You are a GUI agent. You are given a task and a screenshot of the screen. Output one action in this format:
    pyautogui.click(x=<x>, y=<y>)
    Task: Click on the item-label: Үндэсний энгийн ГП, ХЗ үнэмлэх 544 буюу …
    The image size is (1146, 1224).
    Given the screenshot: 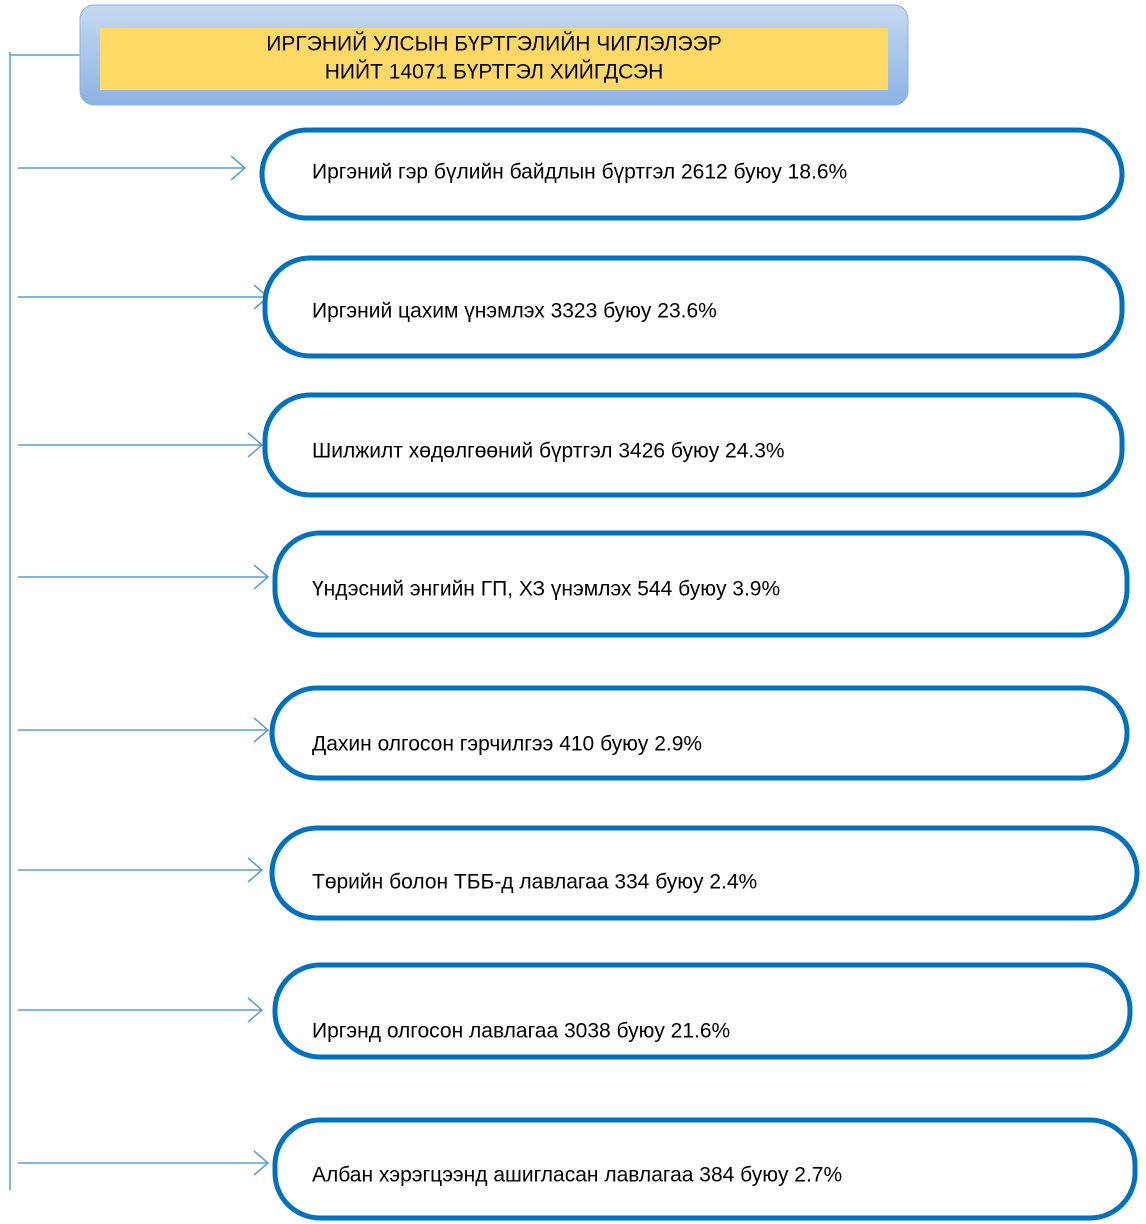 What is the action you would take?
    pyautogui.click(x=546, y=589)
    